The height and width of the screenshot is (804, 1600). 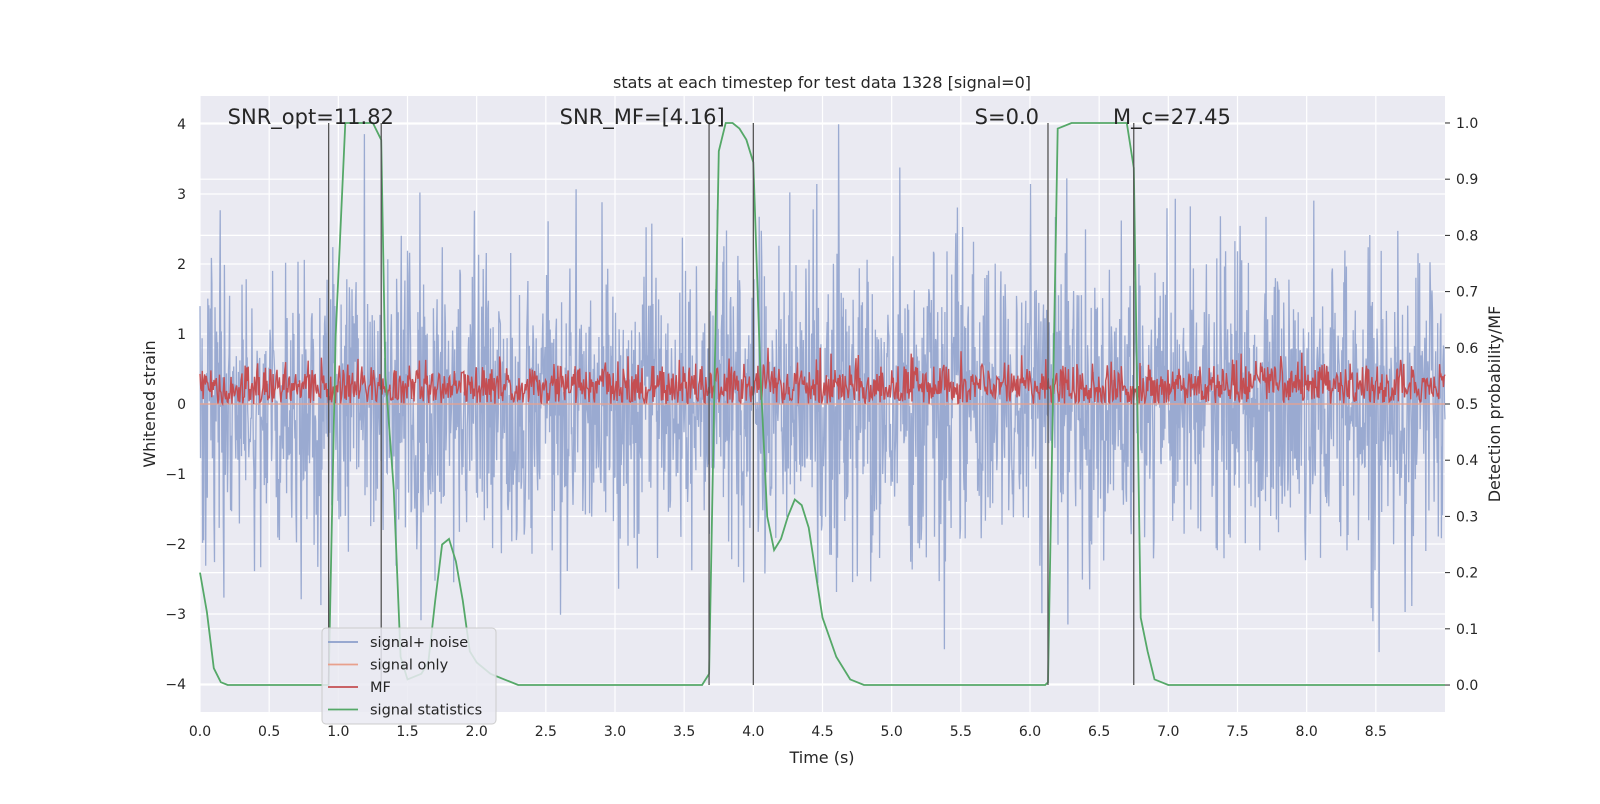 I want to click on y-tick-label: 2, so click(x=181, y=265).